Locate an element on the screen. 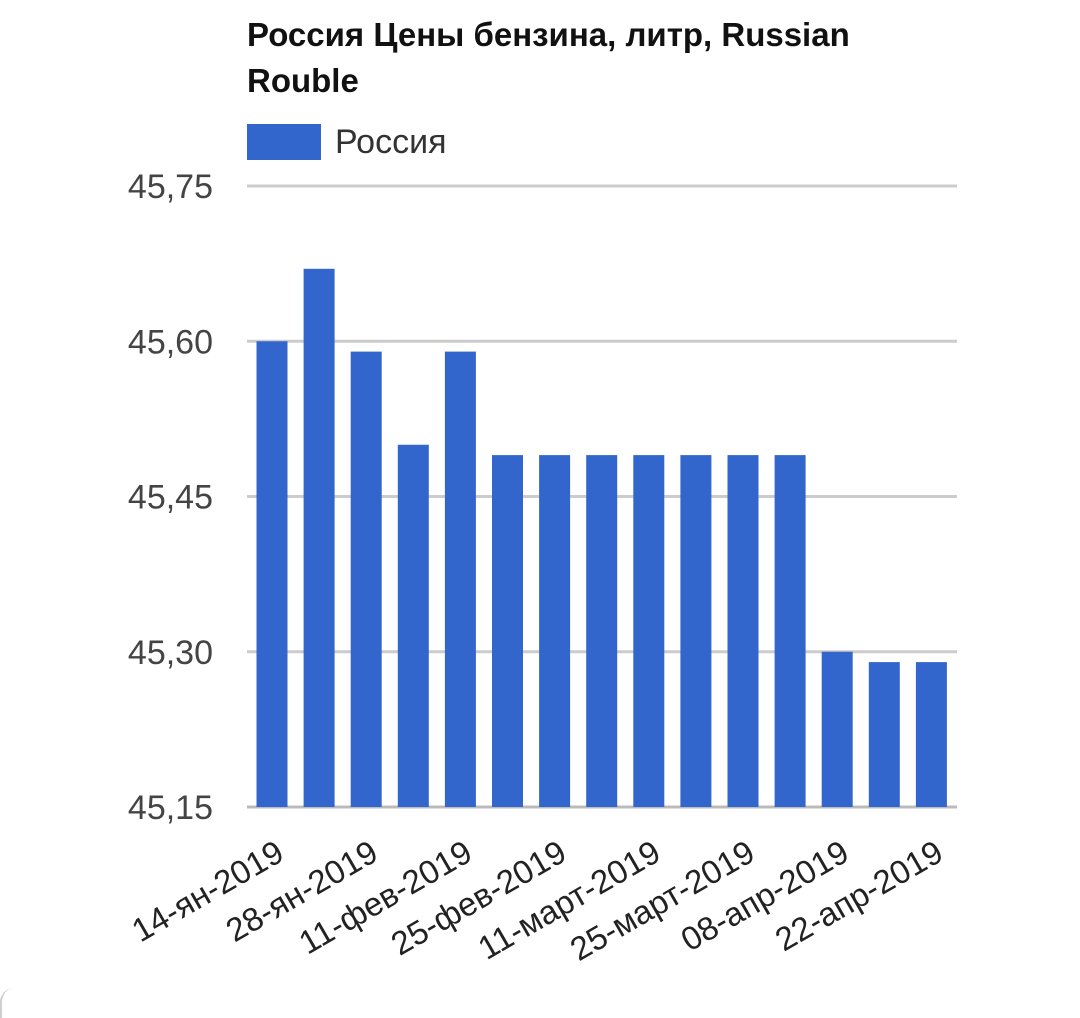 This screenshot has width=1080, height=1018. legend-swatch is located at coordinates (284, 142).